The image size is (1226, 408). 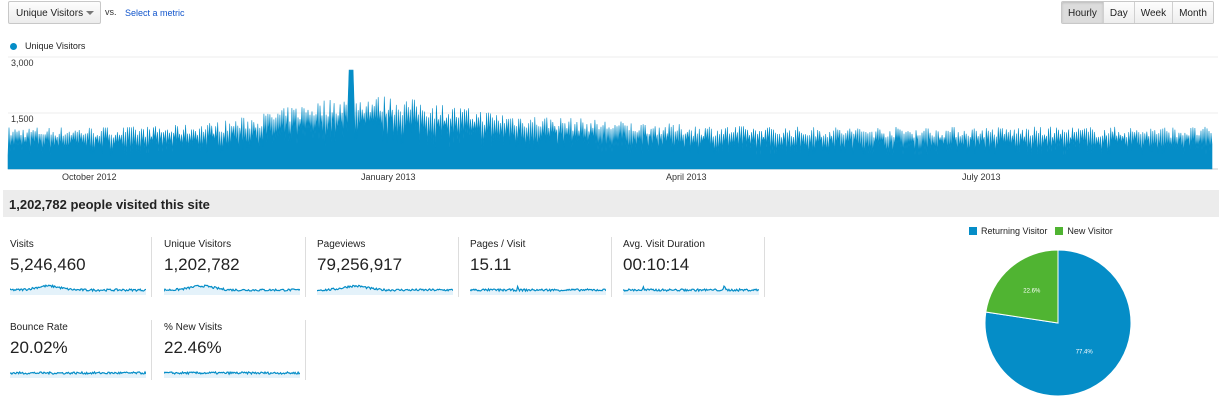 I want to click on legend-label: Unique Visitors, so click(x=55, y=46).